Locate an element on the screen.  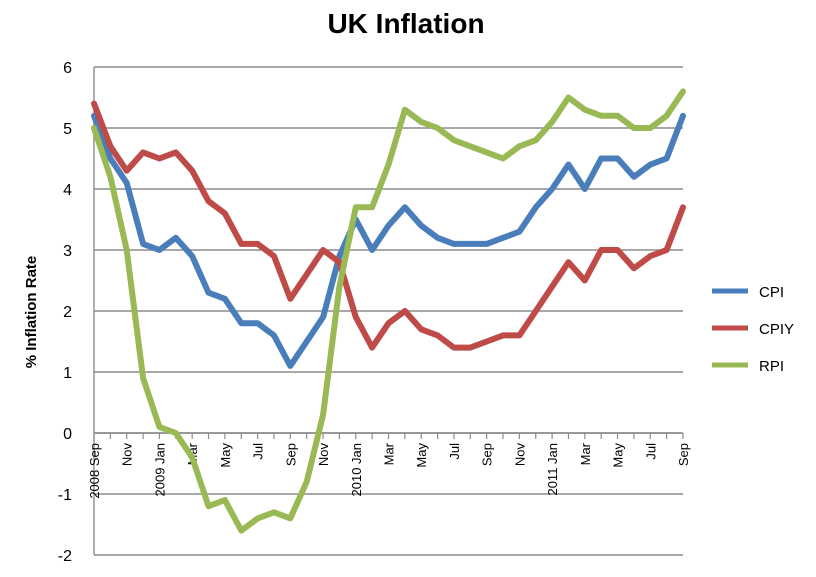
y-tick-label: -2 is located at coordinates (65, 556).